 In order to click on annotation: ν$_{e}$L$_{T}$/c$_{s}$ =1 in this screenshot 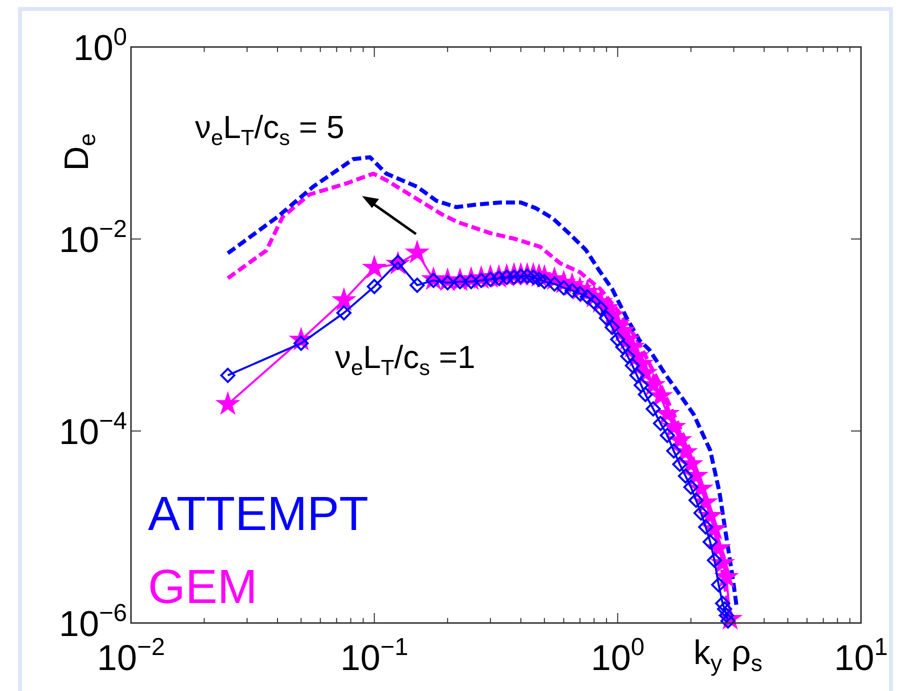, I will do `click(405, 359)`.